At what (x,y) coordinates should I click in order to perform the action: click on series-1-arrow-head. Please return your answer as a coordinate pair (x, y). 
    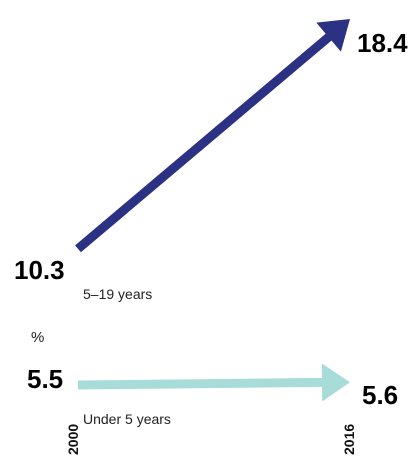
    Looking at the image, I should click on (333, 35).